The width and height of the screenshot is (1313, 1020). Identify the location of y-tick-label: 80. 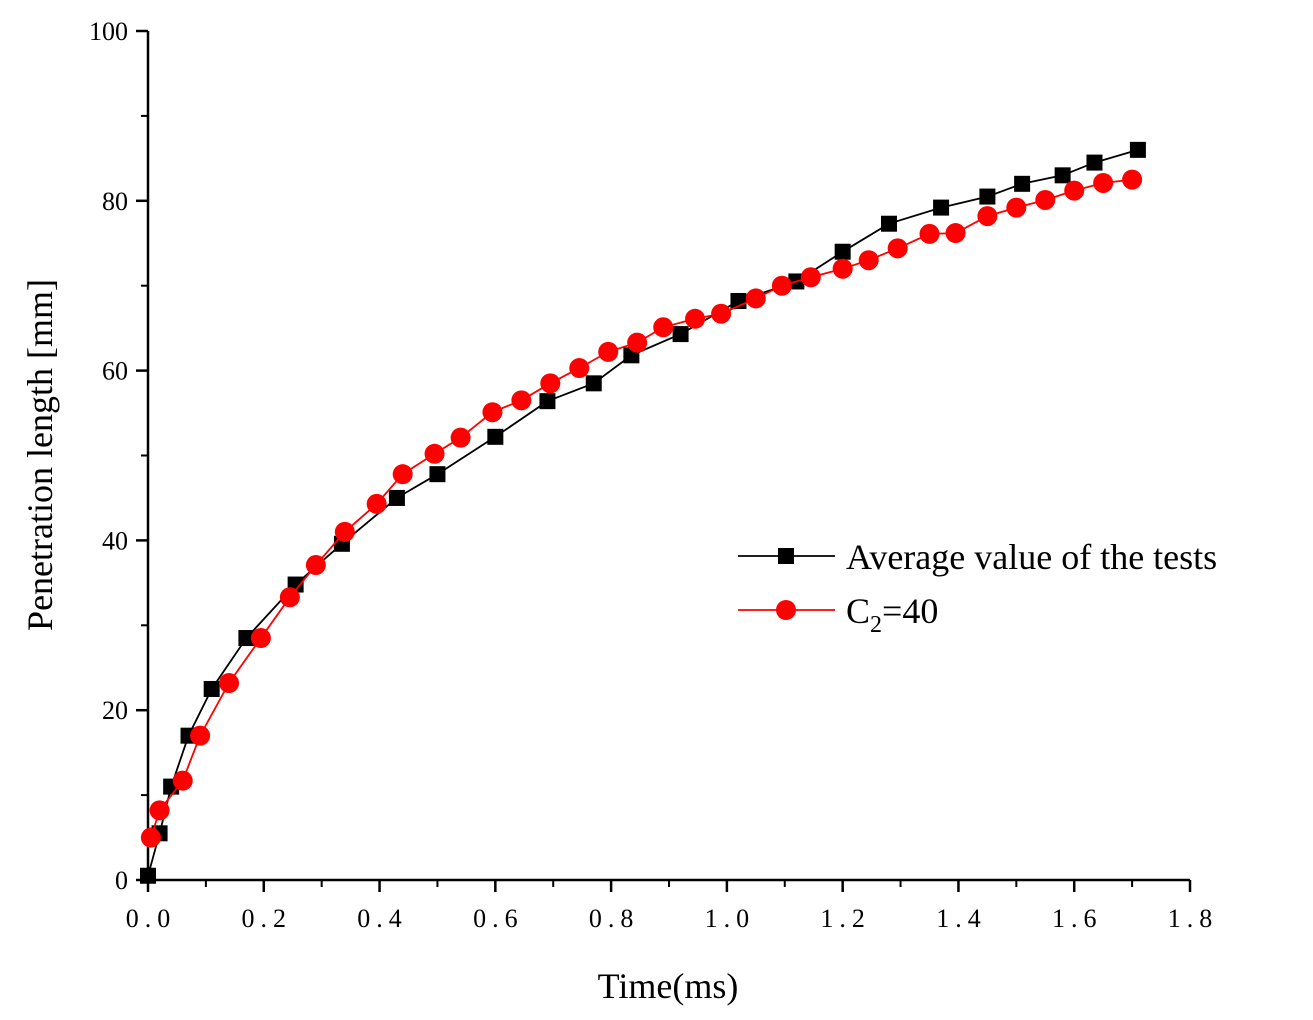
(115, 201).